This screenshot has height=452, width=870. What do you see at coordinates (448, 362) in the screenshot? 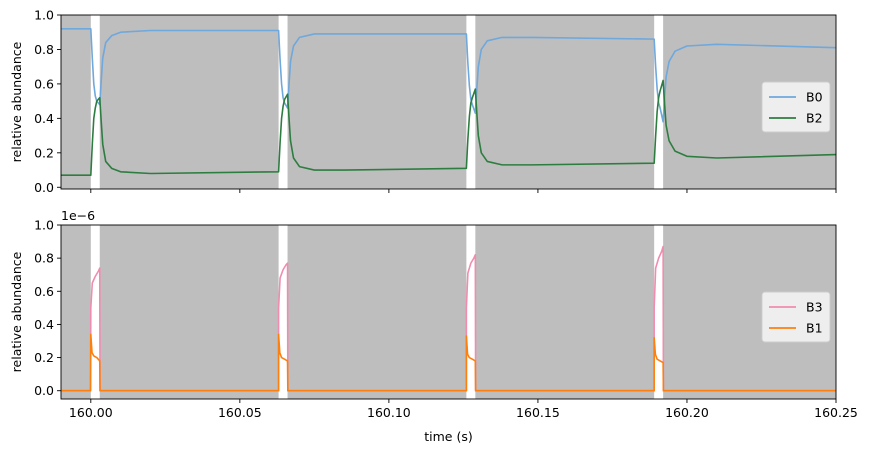
I see `series-line-b1` at bounding box center [448, 362].